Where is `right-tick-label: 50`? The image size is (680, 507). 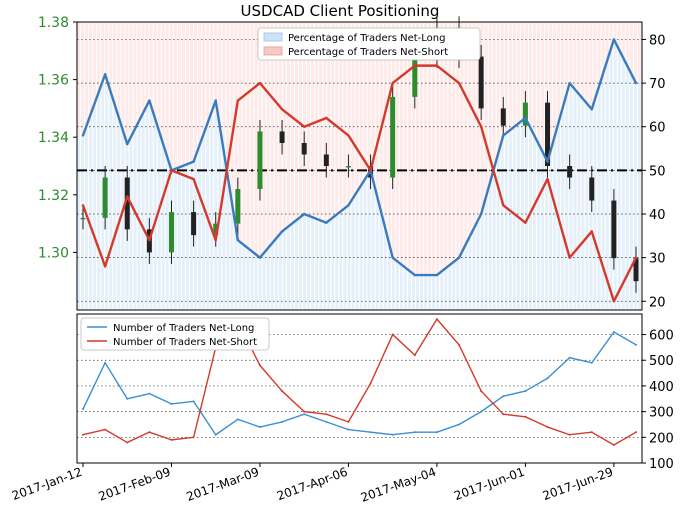
right-tick-label: 50 is located at coordinates (657, 171).